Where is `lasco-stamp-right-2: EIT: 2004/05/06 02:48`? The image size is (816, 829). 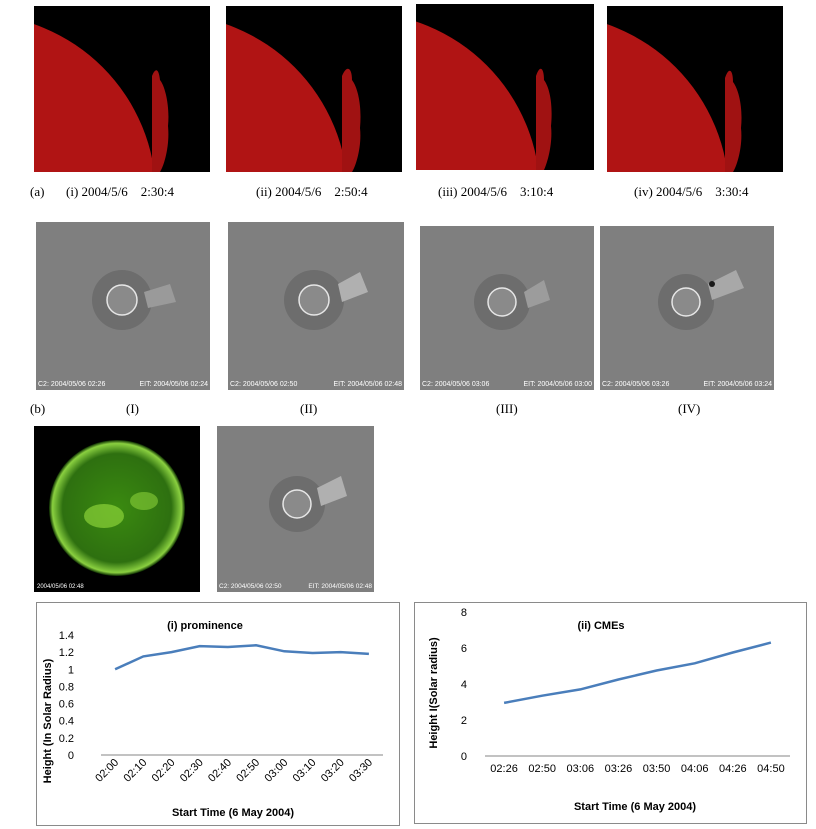 lasco-stamp-right-2: EIT: 2004/05/06 02:48 is located at coordinates (368, 384).